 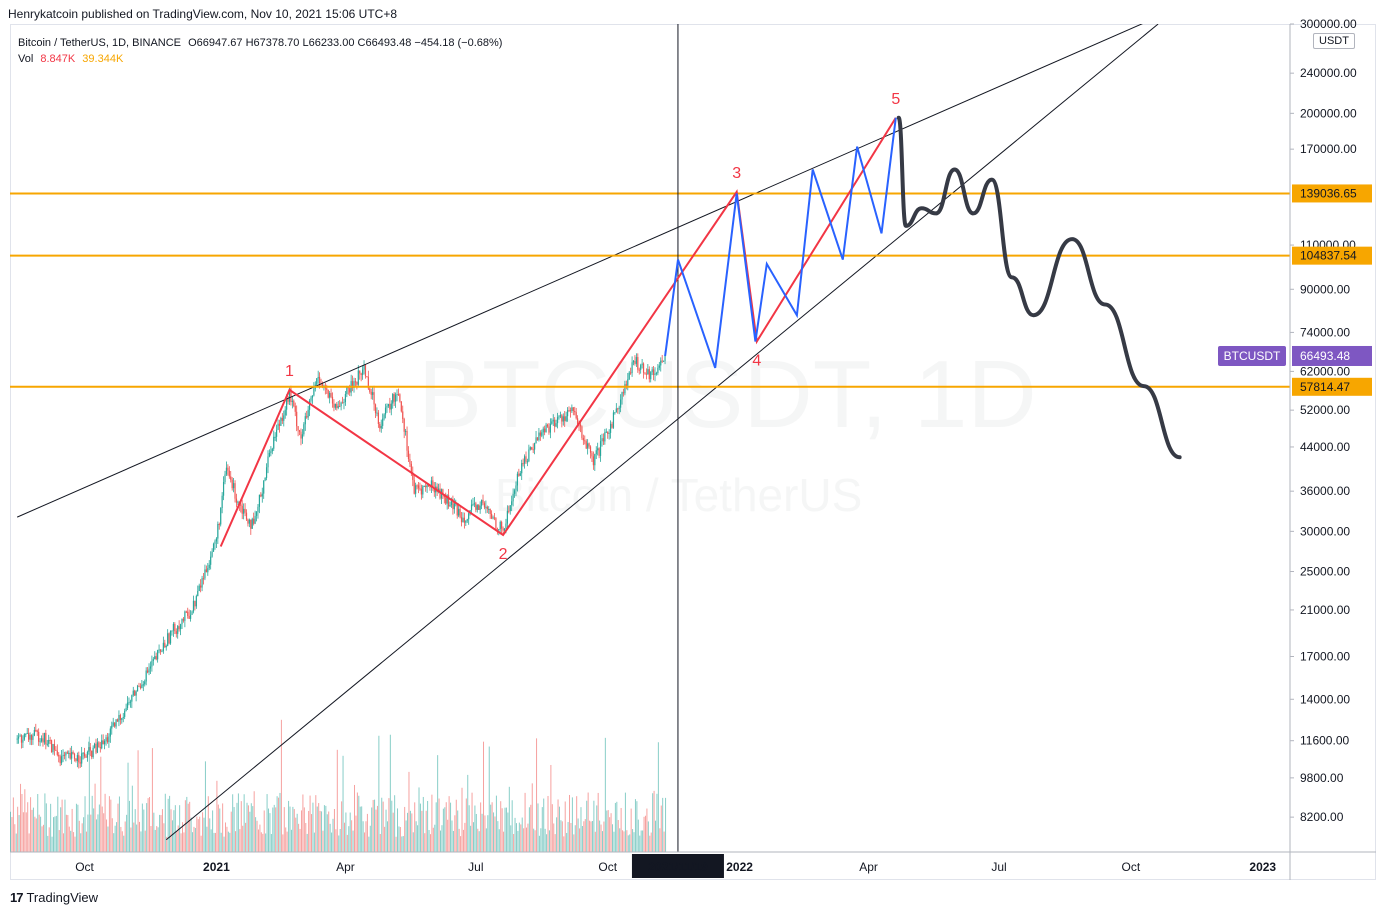 What do you see at coordinates (100, 43) in the screenshot?
I see `symbol-title: Bitcoin / TetherUS, 1D, BINANCE` at bounding box center [100, 43].